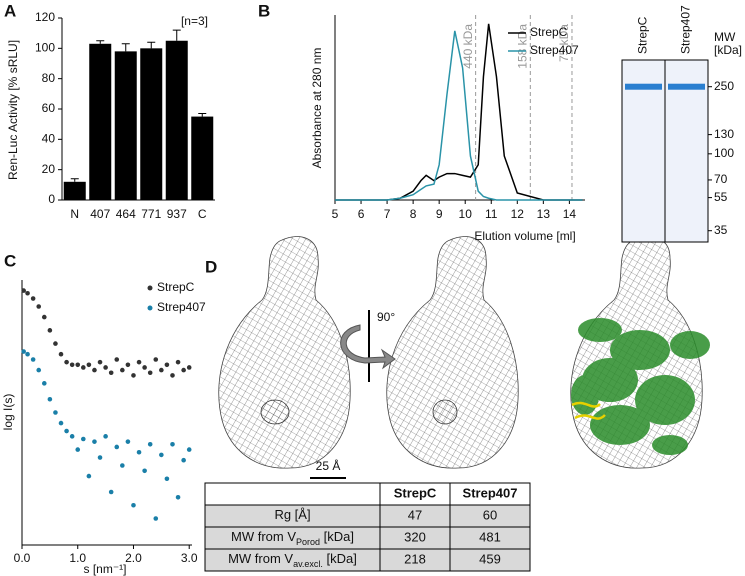 The width and height of the screenshot is (745, 576). What do you see at coordinates (133, 558) in the screenshot?
I see `x-tick-label: 2.0` at bounding box center [133, 558].